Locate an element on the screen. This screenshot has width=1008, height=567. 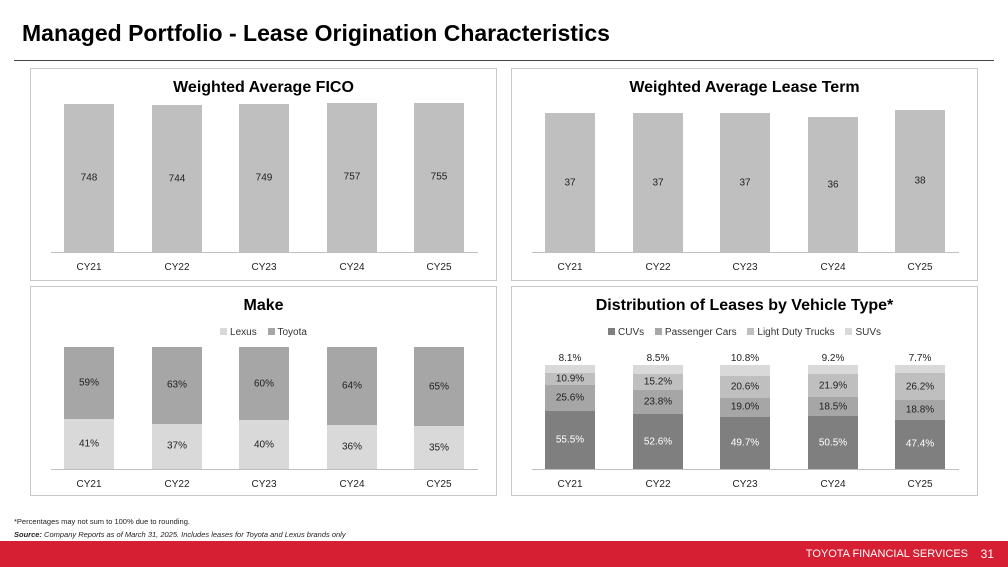
vehicle_type-label-passenger-cars-cy25: 18.8% is located at coordinates (920, 410).